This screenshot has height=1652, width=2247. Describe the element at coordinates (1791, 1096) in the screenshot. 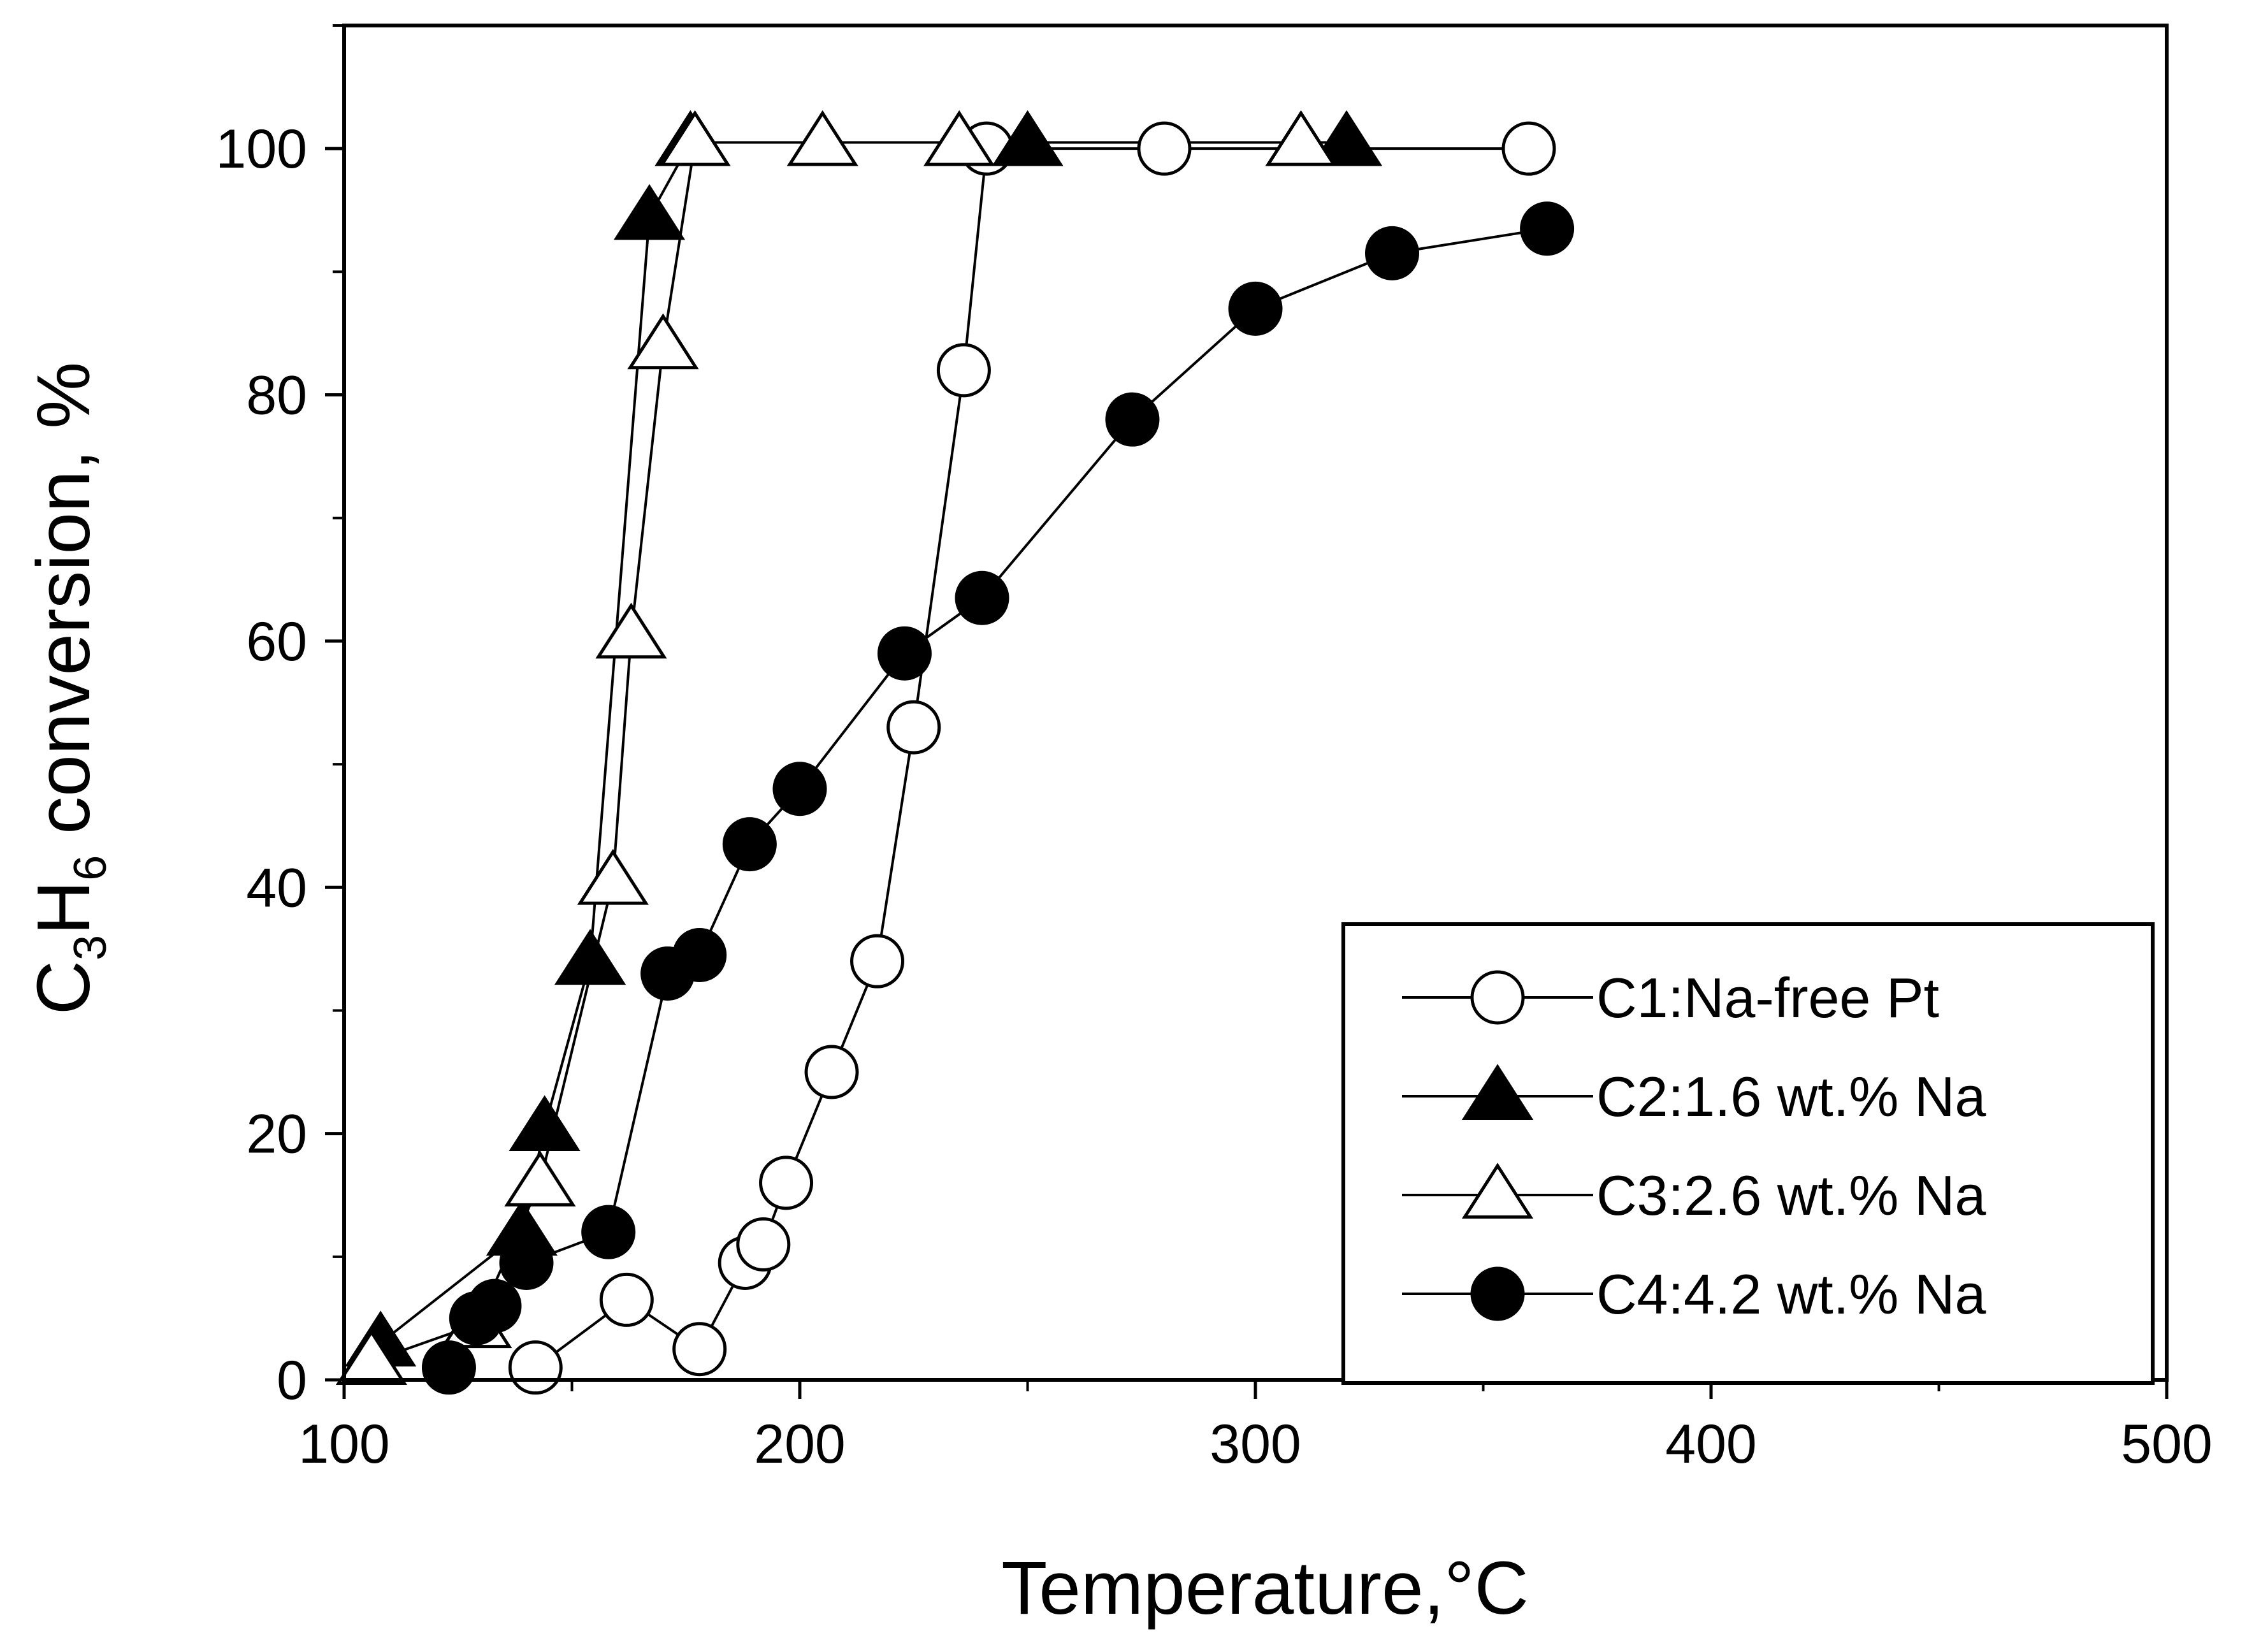

I see `legend-label: C2:1.6 wt.% Na` at that location.